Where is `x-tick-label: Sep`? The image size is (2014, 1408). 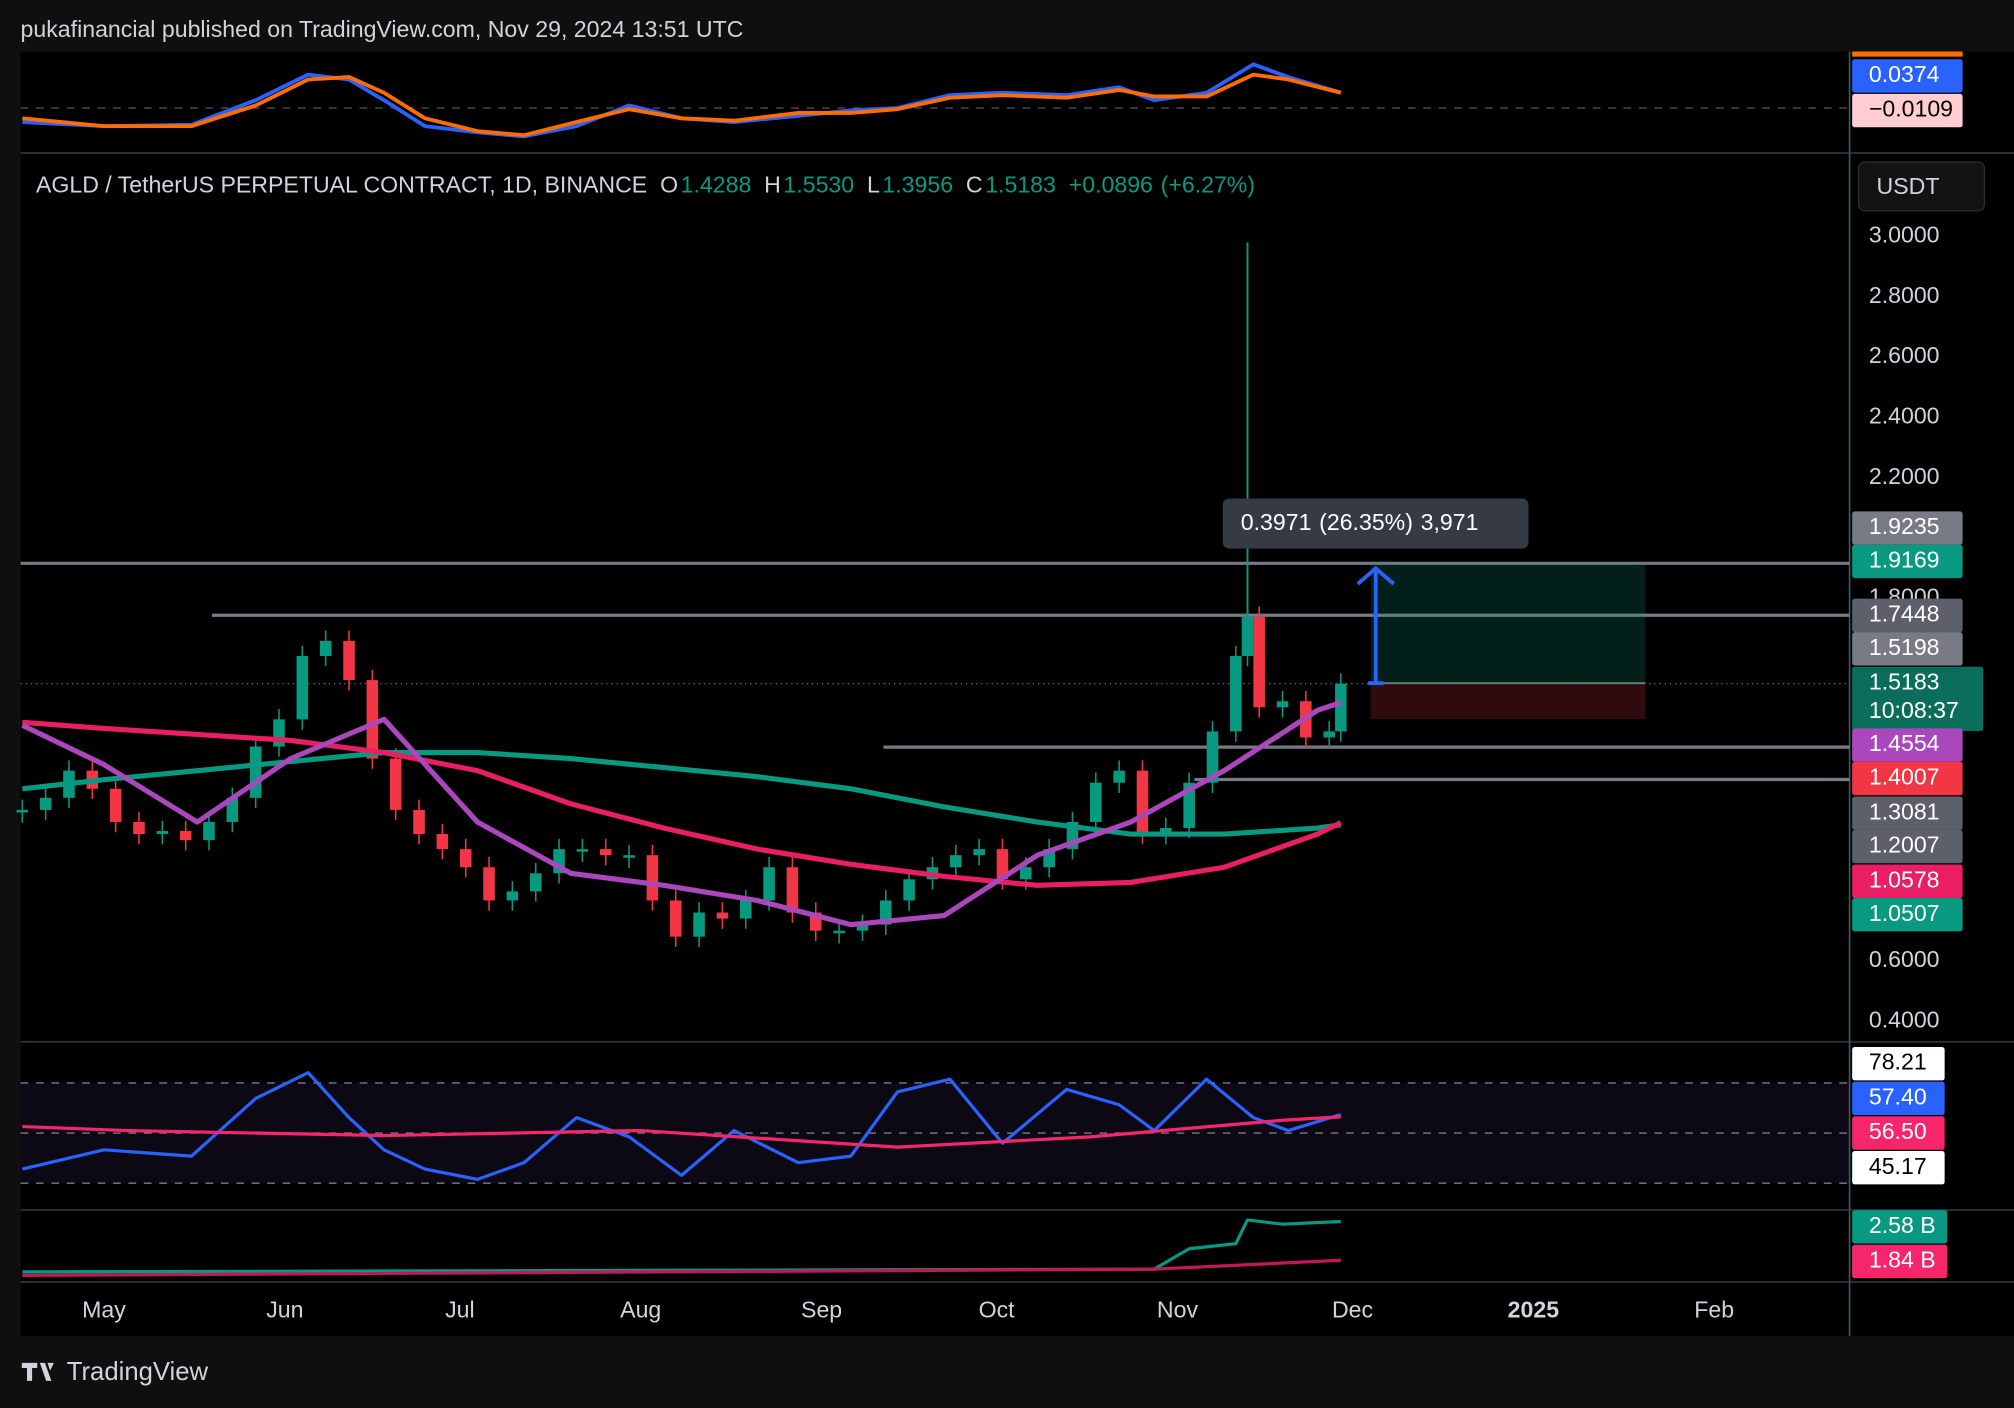 x-tick-label: Sep is located at coordinates (821, 1310).